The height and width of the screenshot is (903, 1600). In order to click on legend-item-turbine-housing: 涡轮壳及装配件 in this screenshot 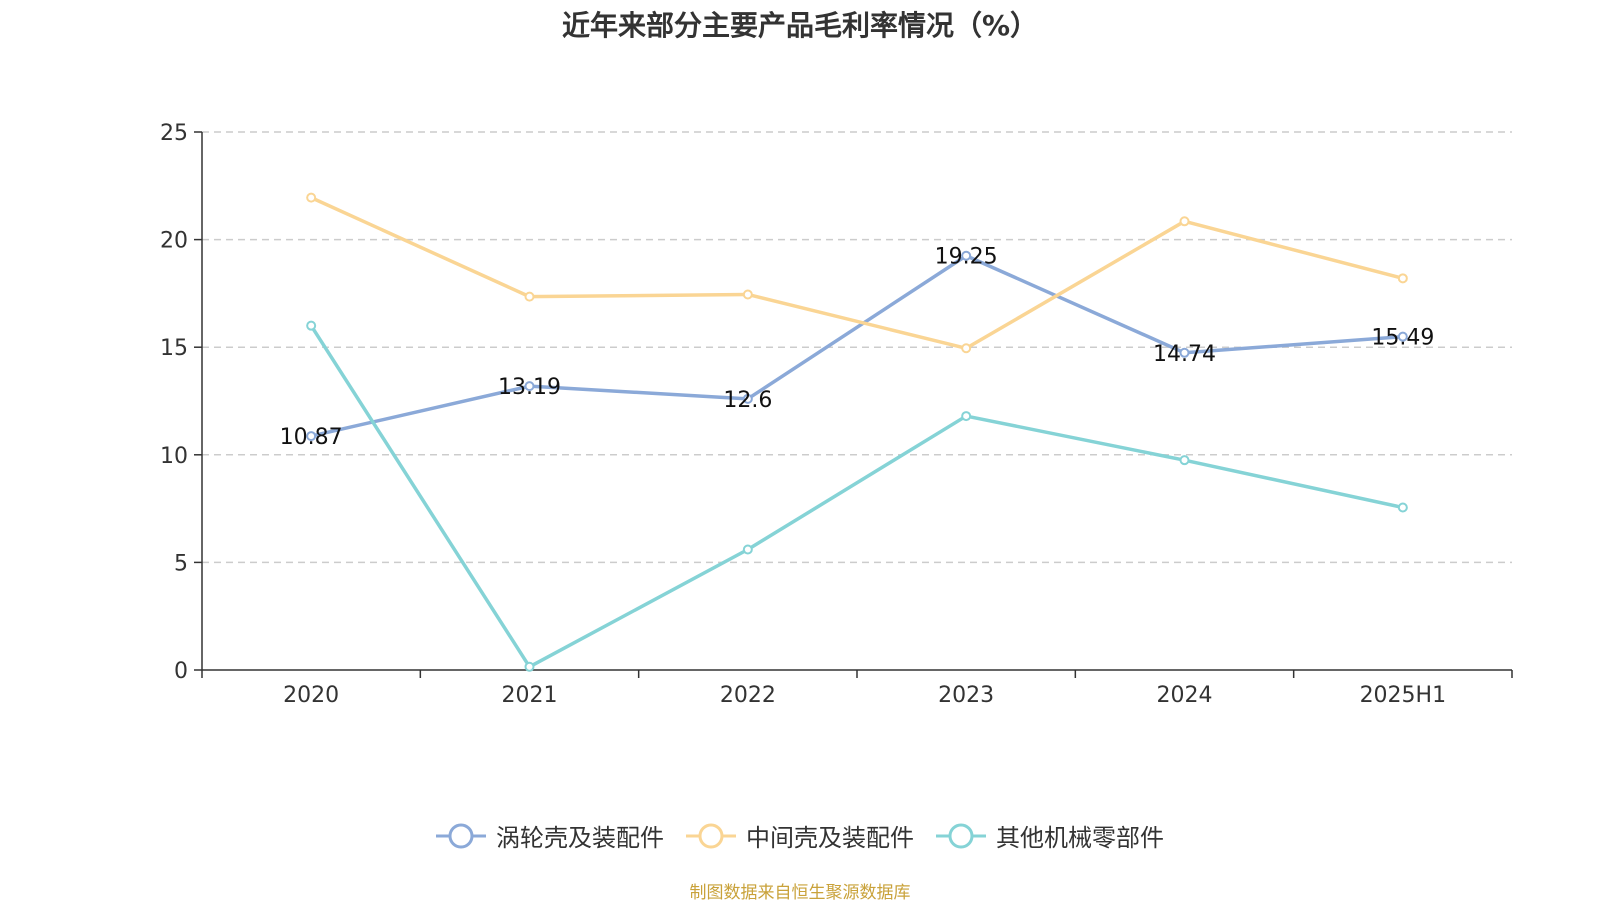, I will do `click(550, 835)`.